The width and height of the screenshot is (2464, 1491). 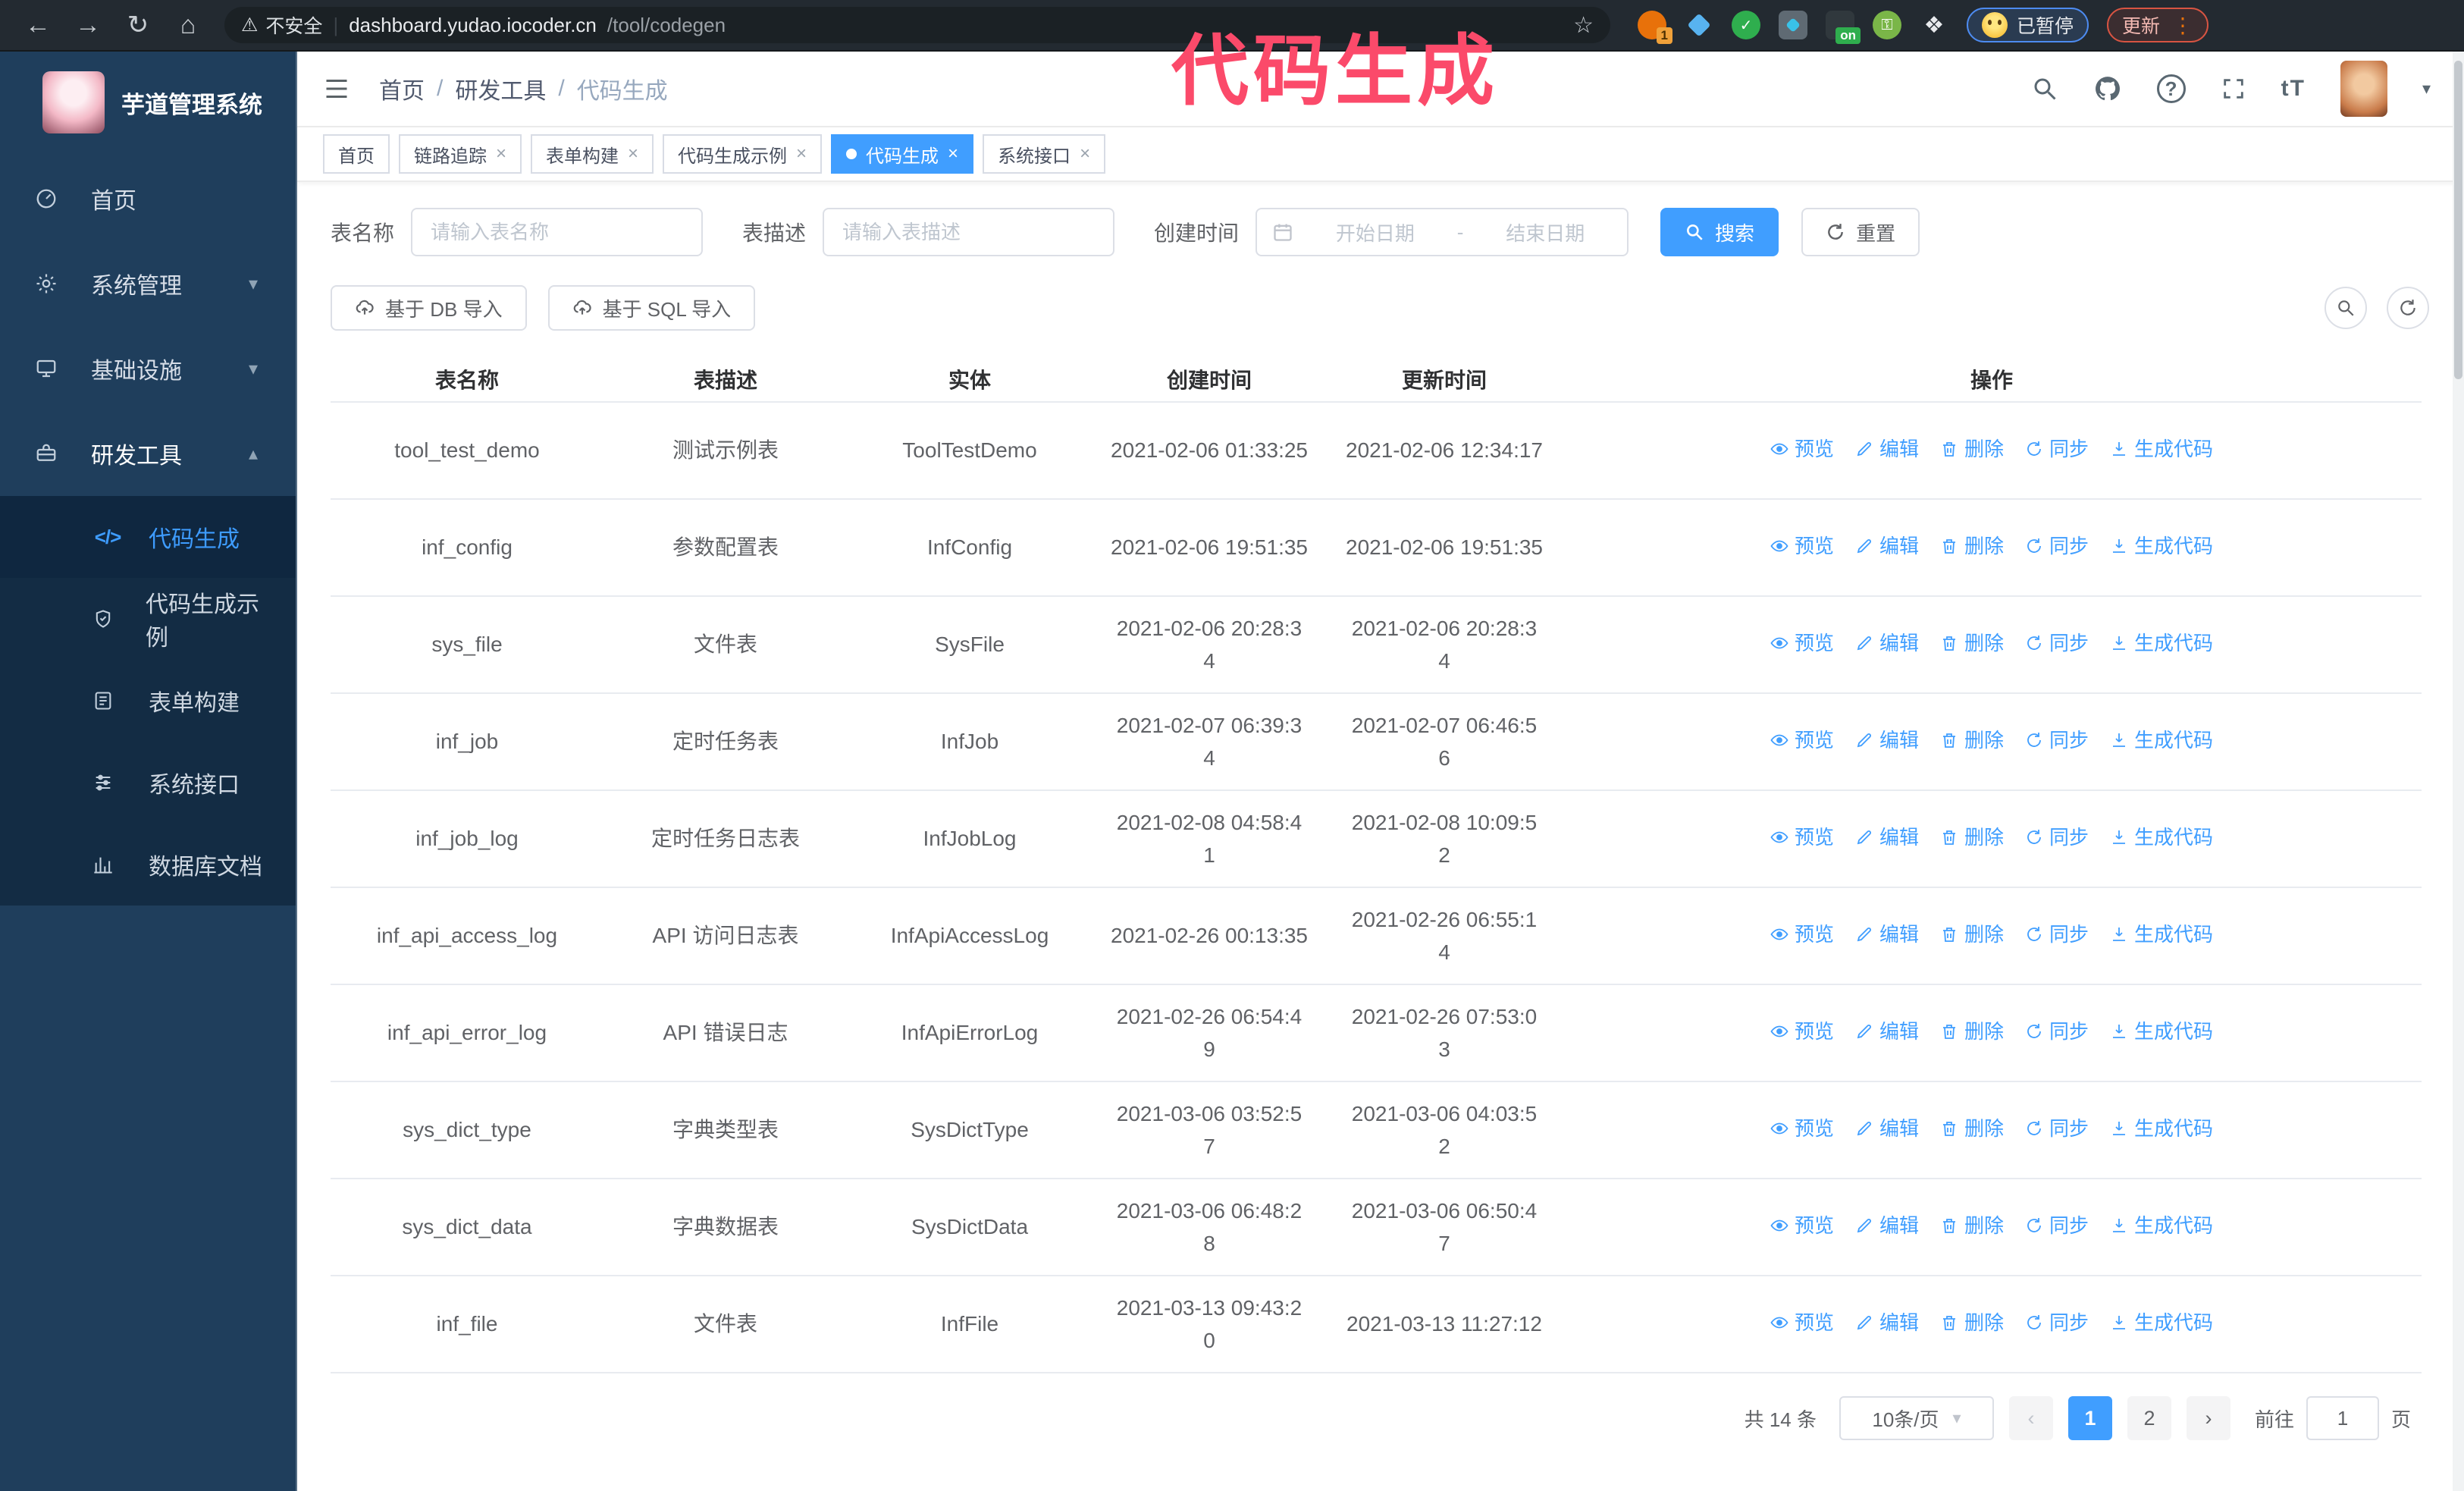 What do you see at coordinates (188, 24) in the screenshot?
I see `home-icon: ⌂` at bounding box center [188, 24].